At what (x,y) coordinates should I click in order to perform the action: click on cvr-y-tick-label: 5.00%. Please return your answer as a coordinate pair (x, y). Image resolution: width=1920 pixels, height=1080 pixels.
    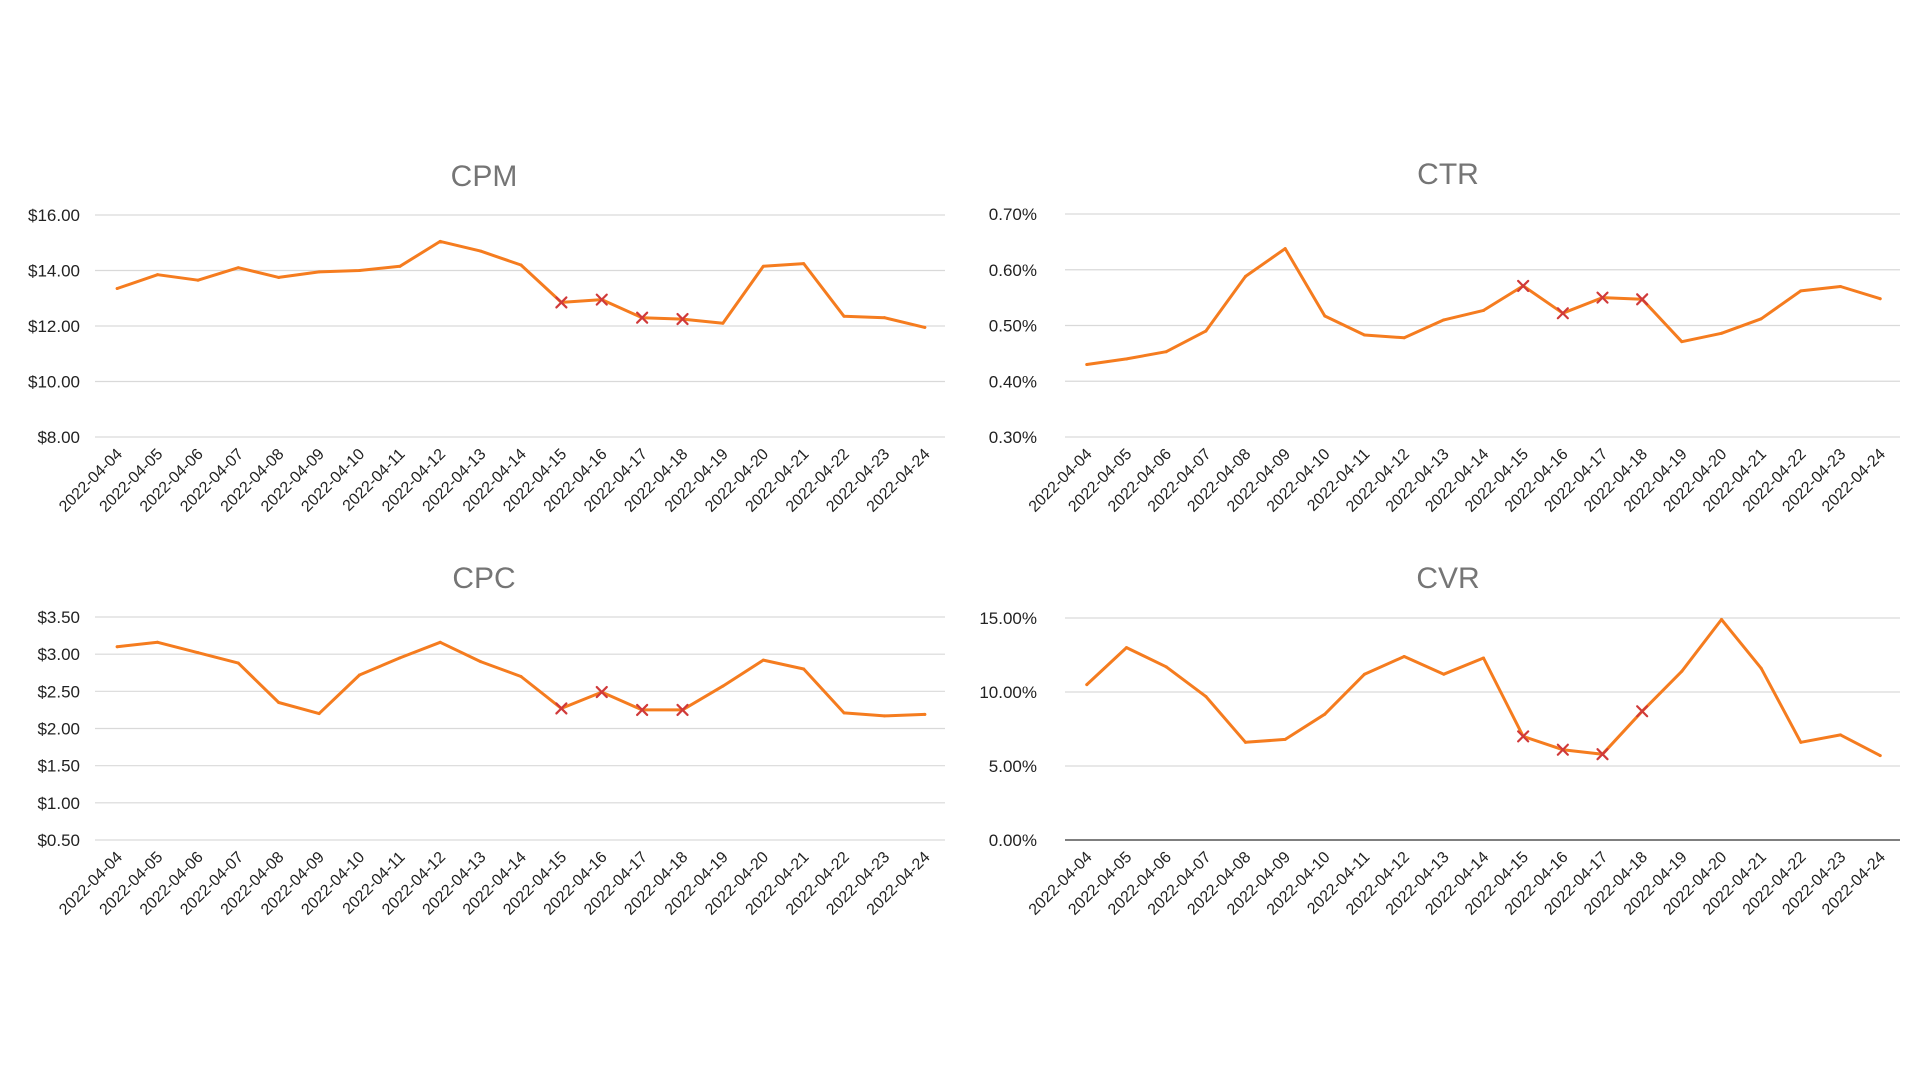
    Looking at the image, I should click on (1013, 766).